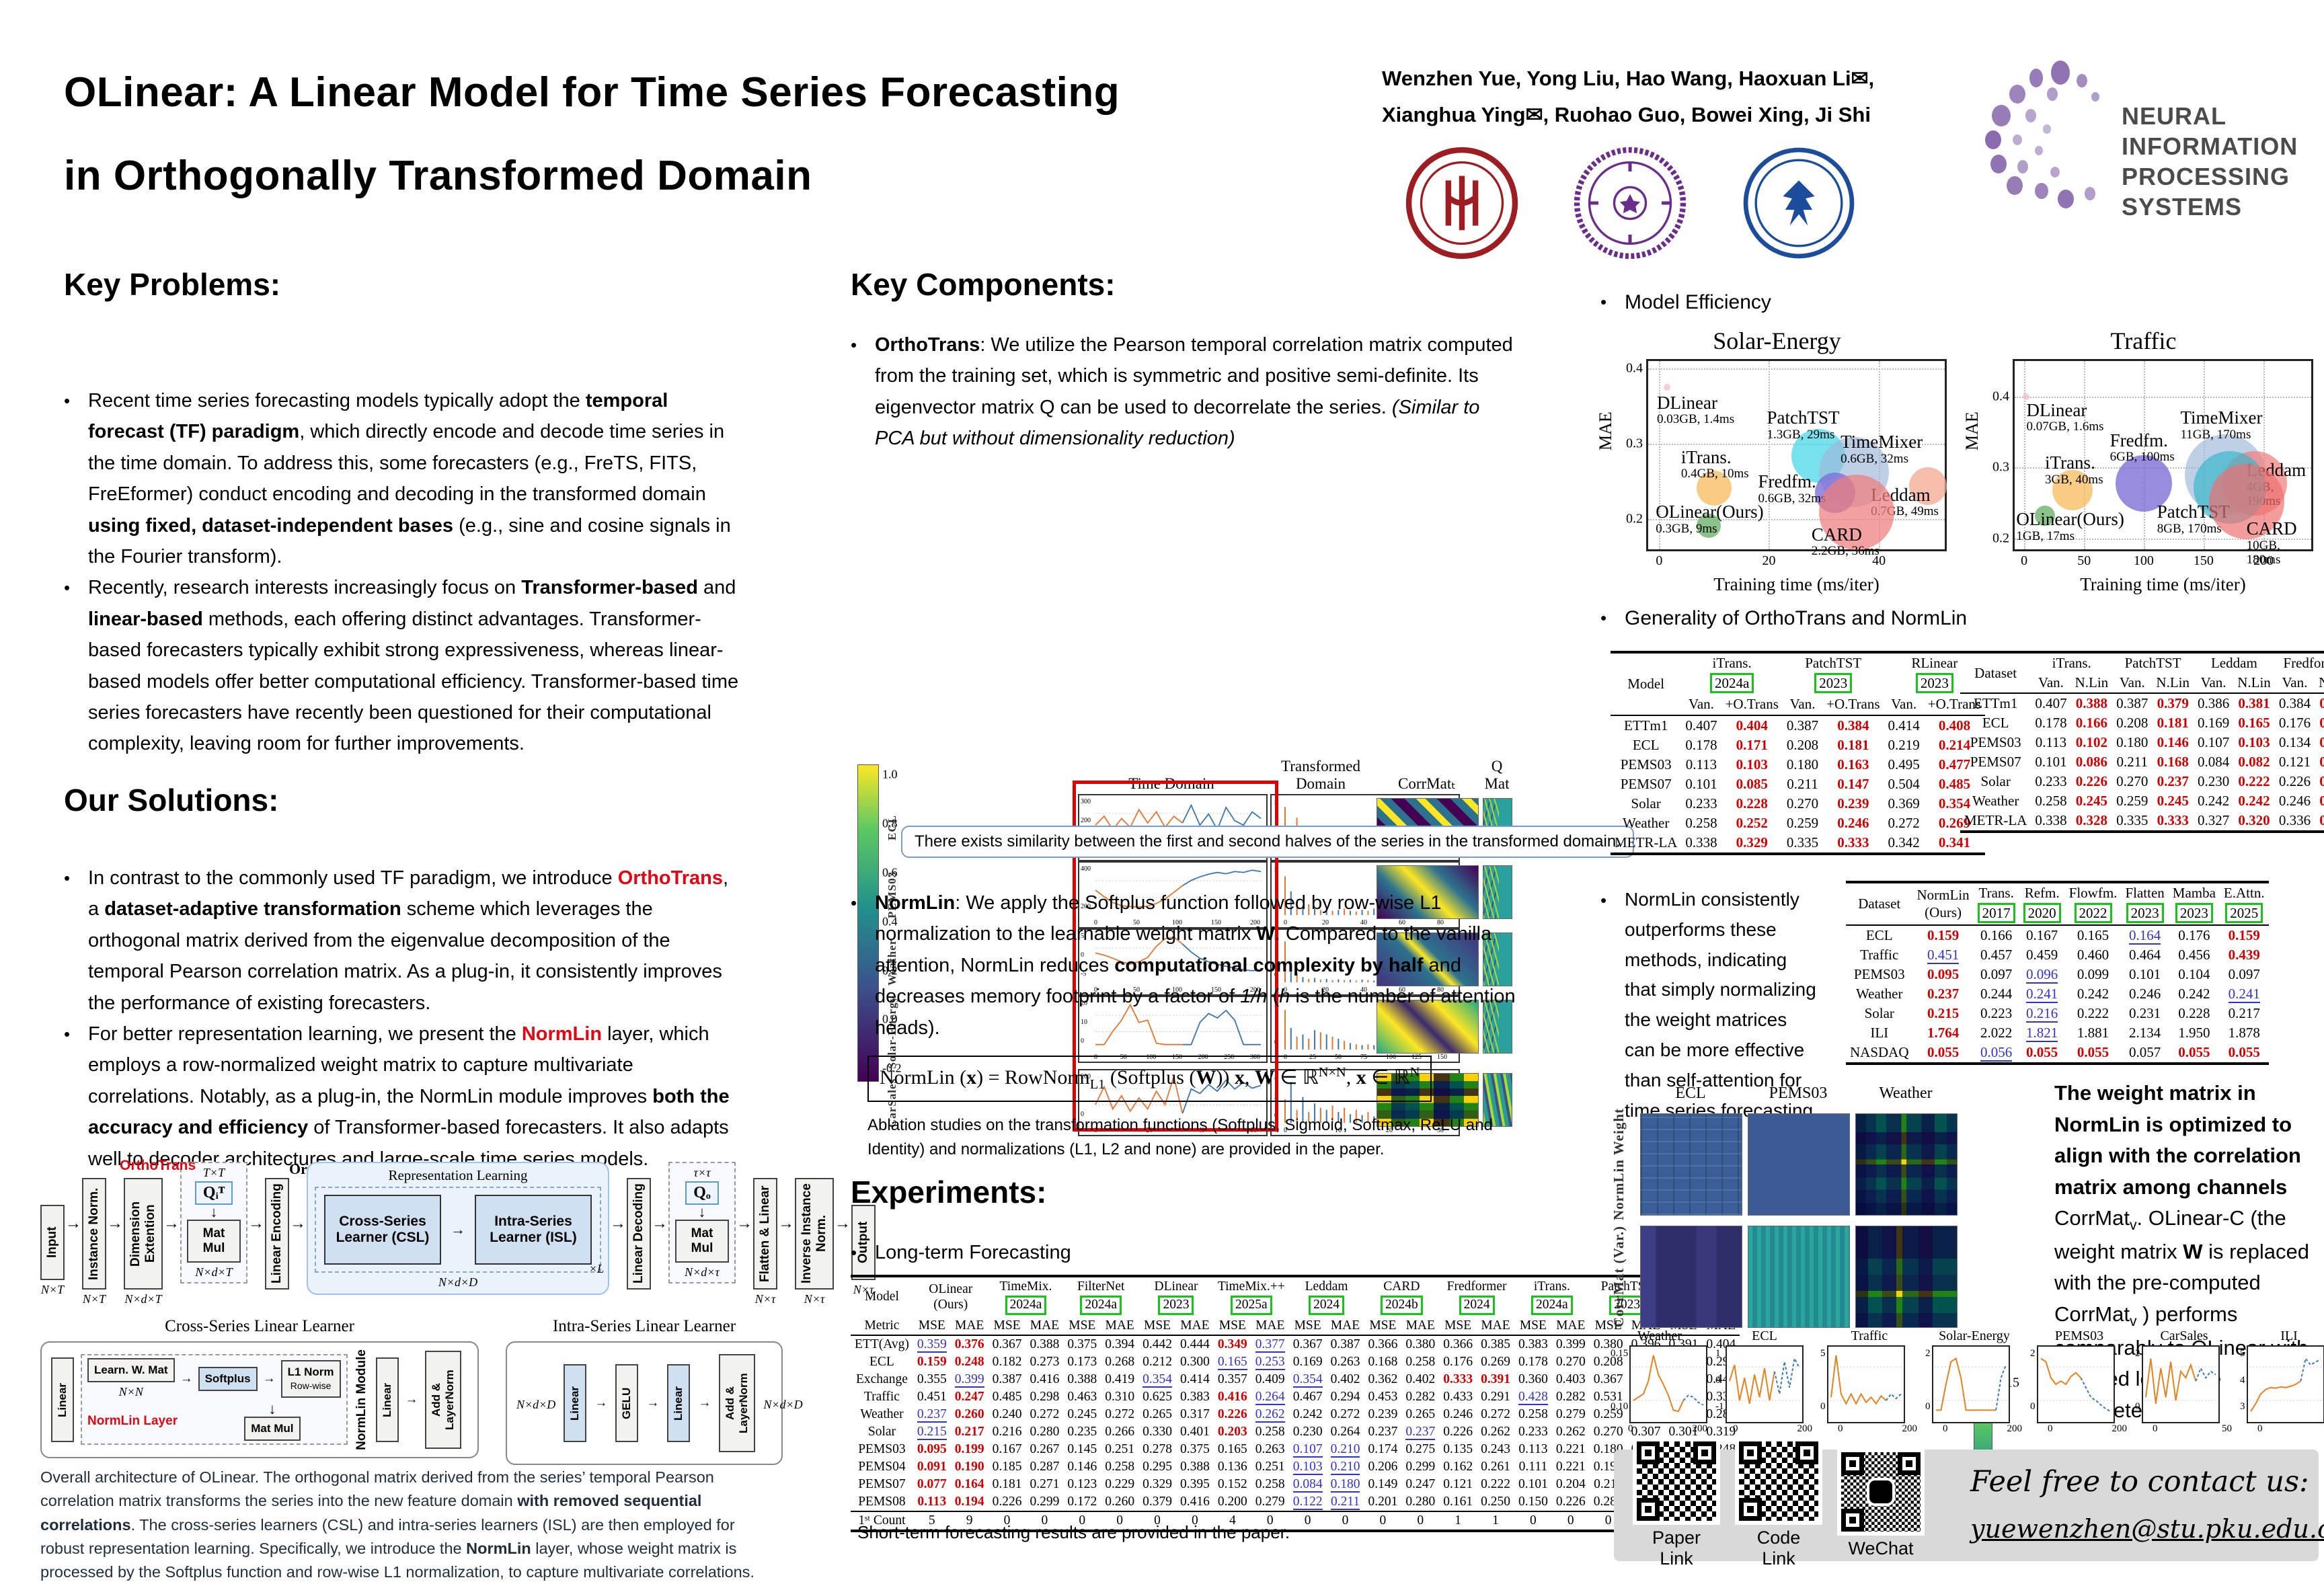 This screenshot has height=1584, width=2324. What do you see at coordinates (2163, 584) in the screenshot?
I see `x-axis-label: Training time (ms/iter)` at bounding box center [2163, 584].